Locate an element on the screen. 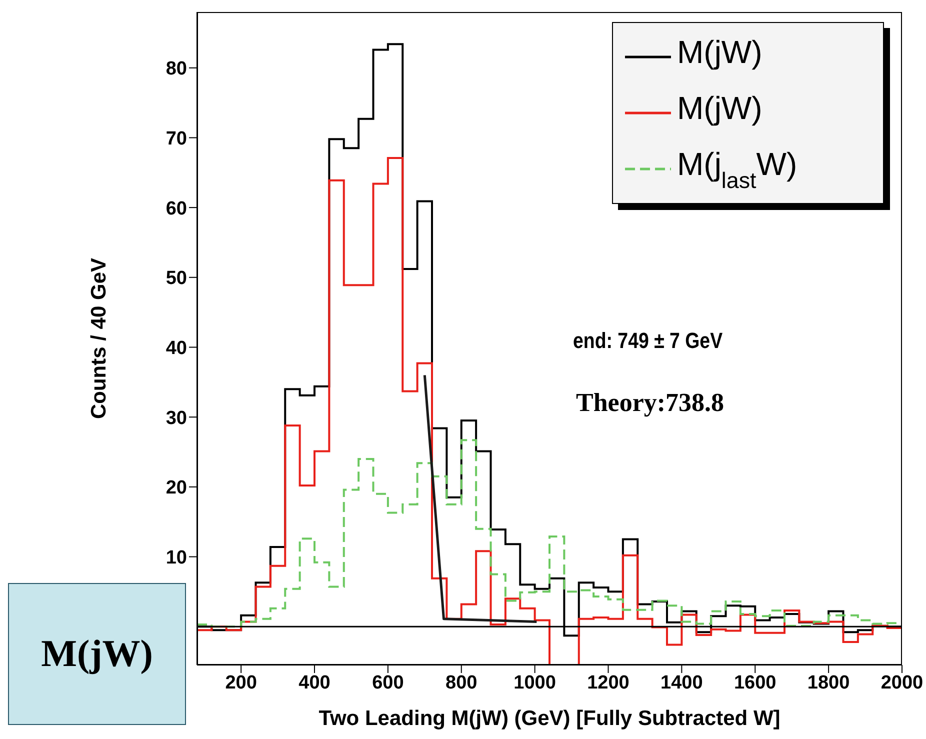 This screenshot has height=739, width=926. y-tick-label: 70 is located at coordinates (176, 139).